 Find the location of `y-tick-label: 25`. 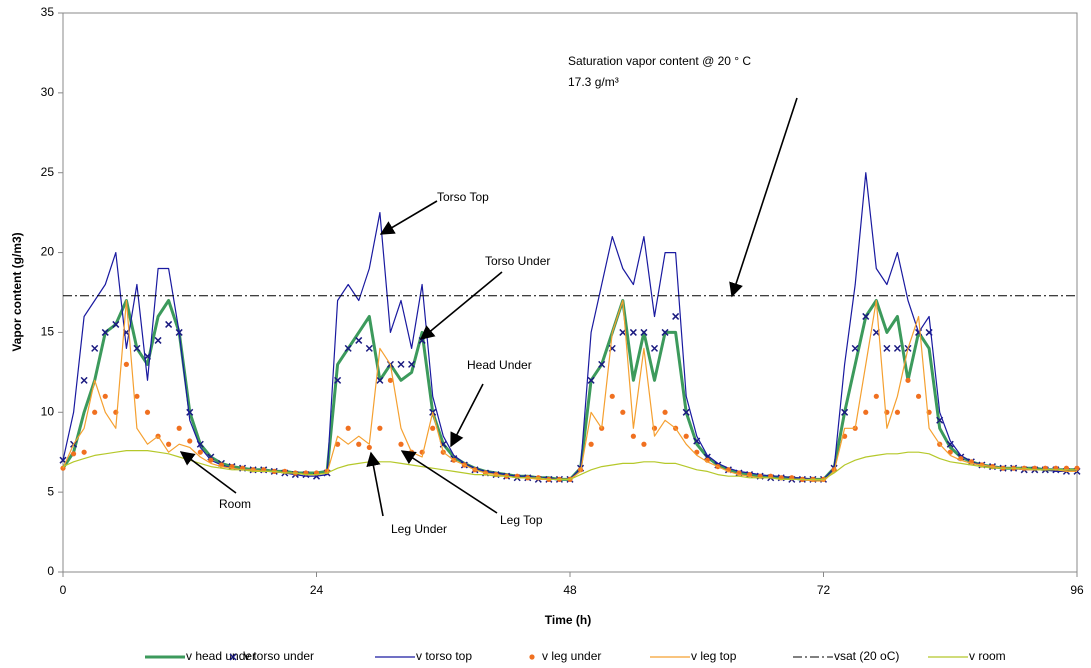

y-tick-label: 25 is located at coordinates (48, 172).